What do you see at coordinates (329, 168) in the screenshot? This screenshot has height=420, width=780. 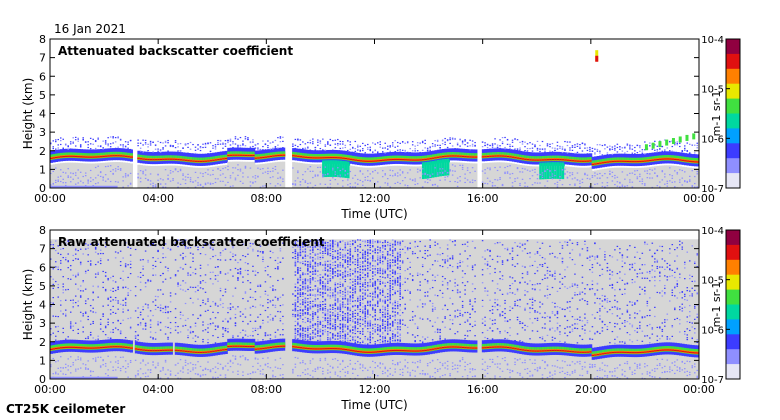 I see `dip-streak` at bounding box center [329, 168].